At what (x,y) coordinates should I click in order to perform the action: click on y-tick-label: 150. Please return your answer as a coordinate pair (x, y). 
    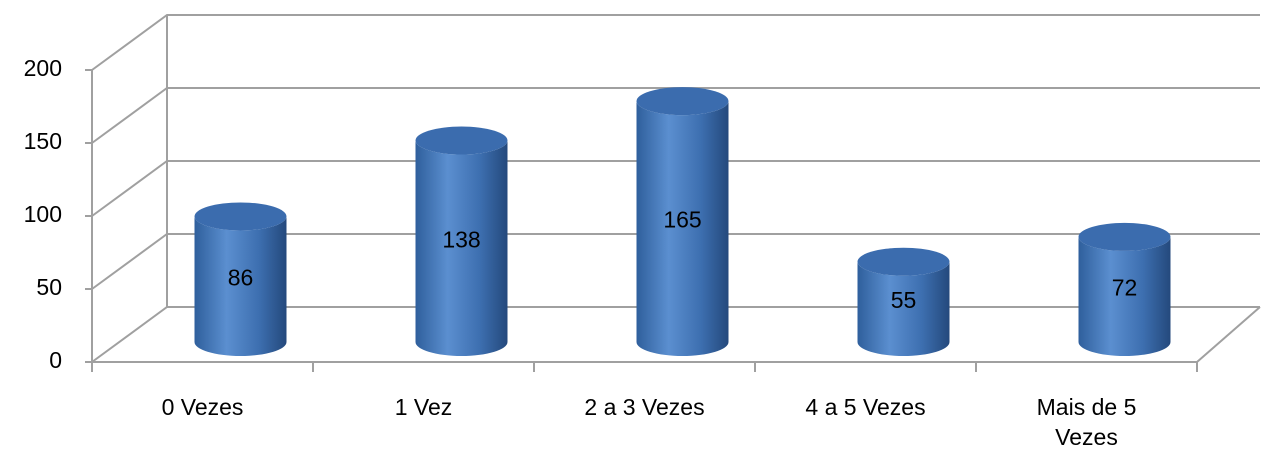
    Looking at the image, I should click on (43, 141).